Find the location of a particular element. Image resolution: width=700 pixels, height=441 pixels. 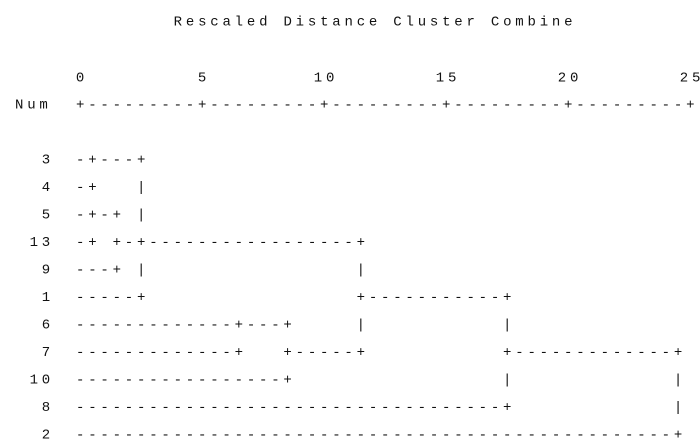

row-label: 4 is located at coordinates (48, 188).